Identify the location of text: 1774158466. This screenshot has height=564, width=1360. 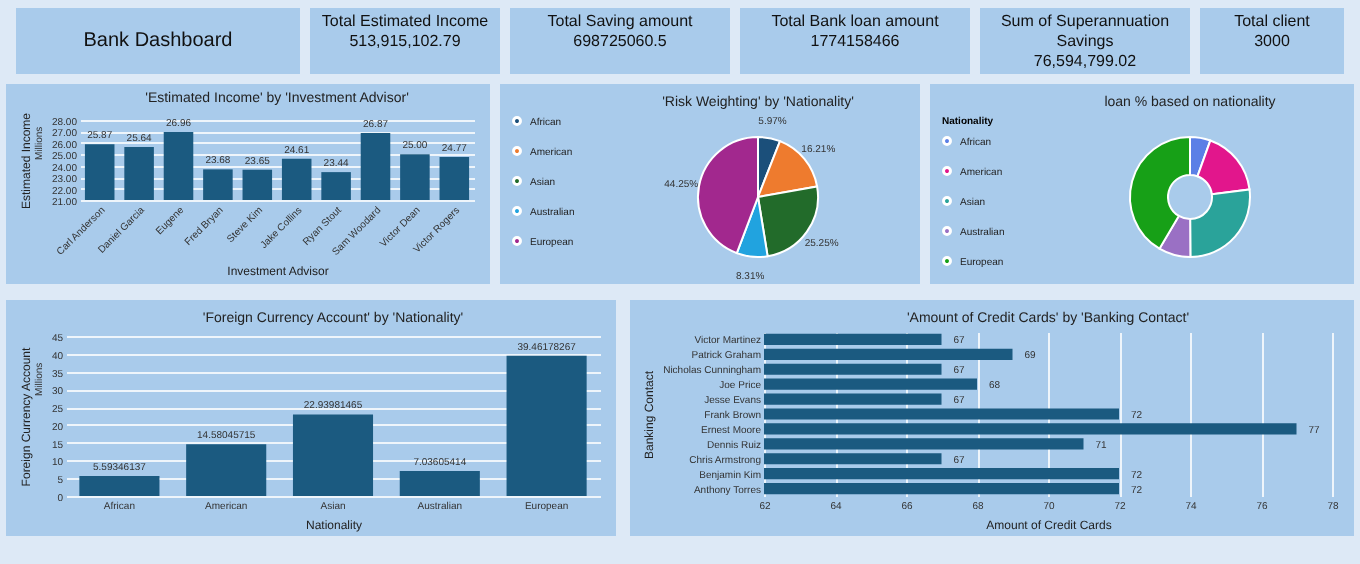
(855, 42).